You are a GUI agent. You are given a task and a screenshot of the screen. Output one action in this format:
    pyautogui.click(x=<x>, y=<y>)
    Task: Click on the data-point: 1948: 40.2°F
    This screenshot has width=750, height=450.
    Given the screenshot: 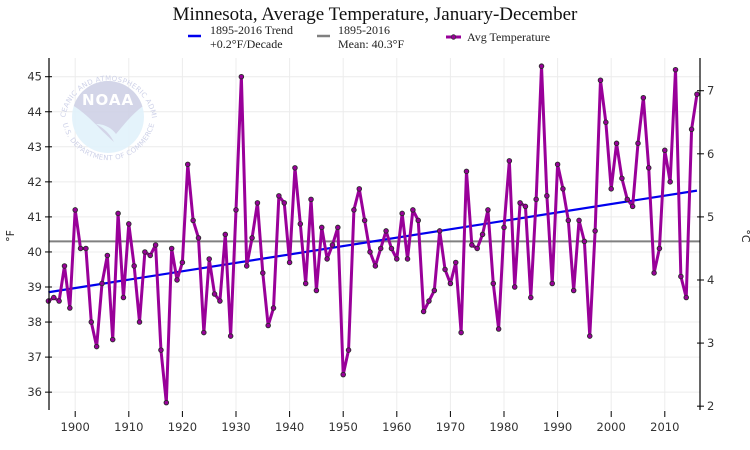 What is the action you would take?
    pyautogui.click(x=332, y=245)
    